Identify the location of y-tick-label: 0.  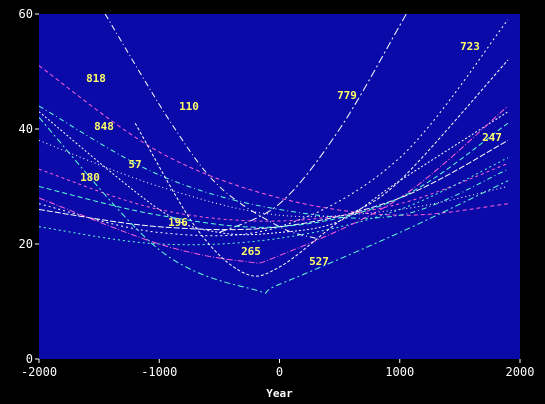
(29, 359).